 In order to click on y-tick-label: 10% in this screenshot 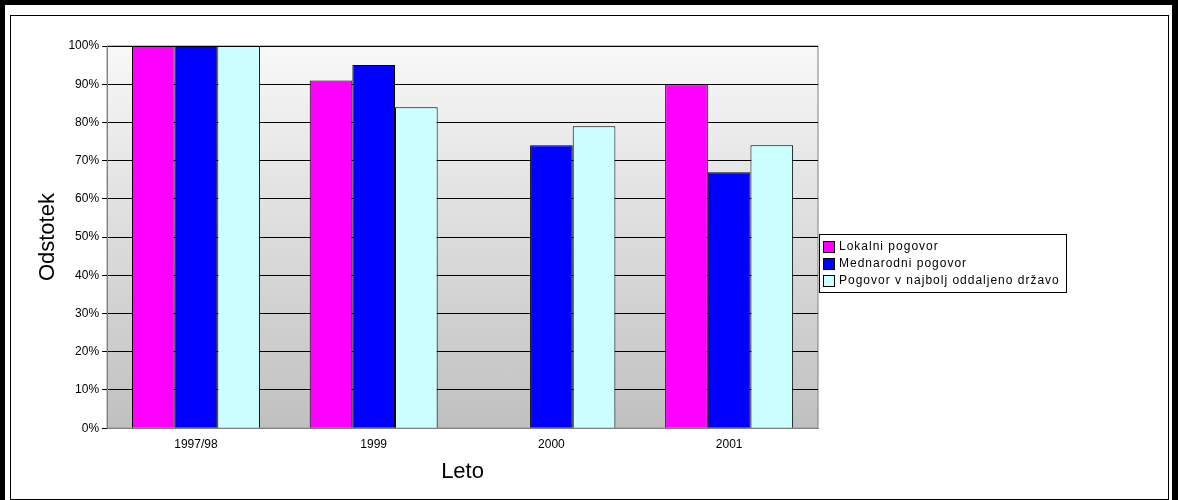, I will do `click(87, 389)`.